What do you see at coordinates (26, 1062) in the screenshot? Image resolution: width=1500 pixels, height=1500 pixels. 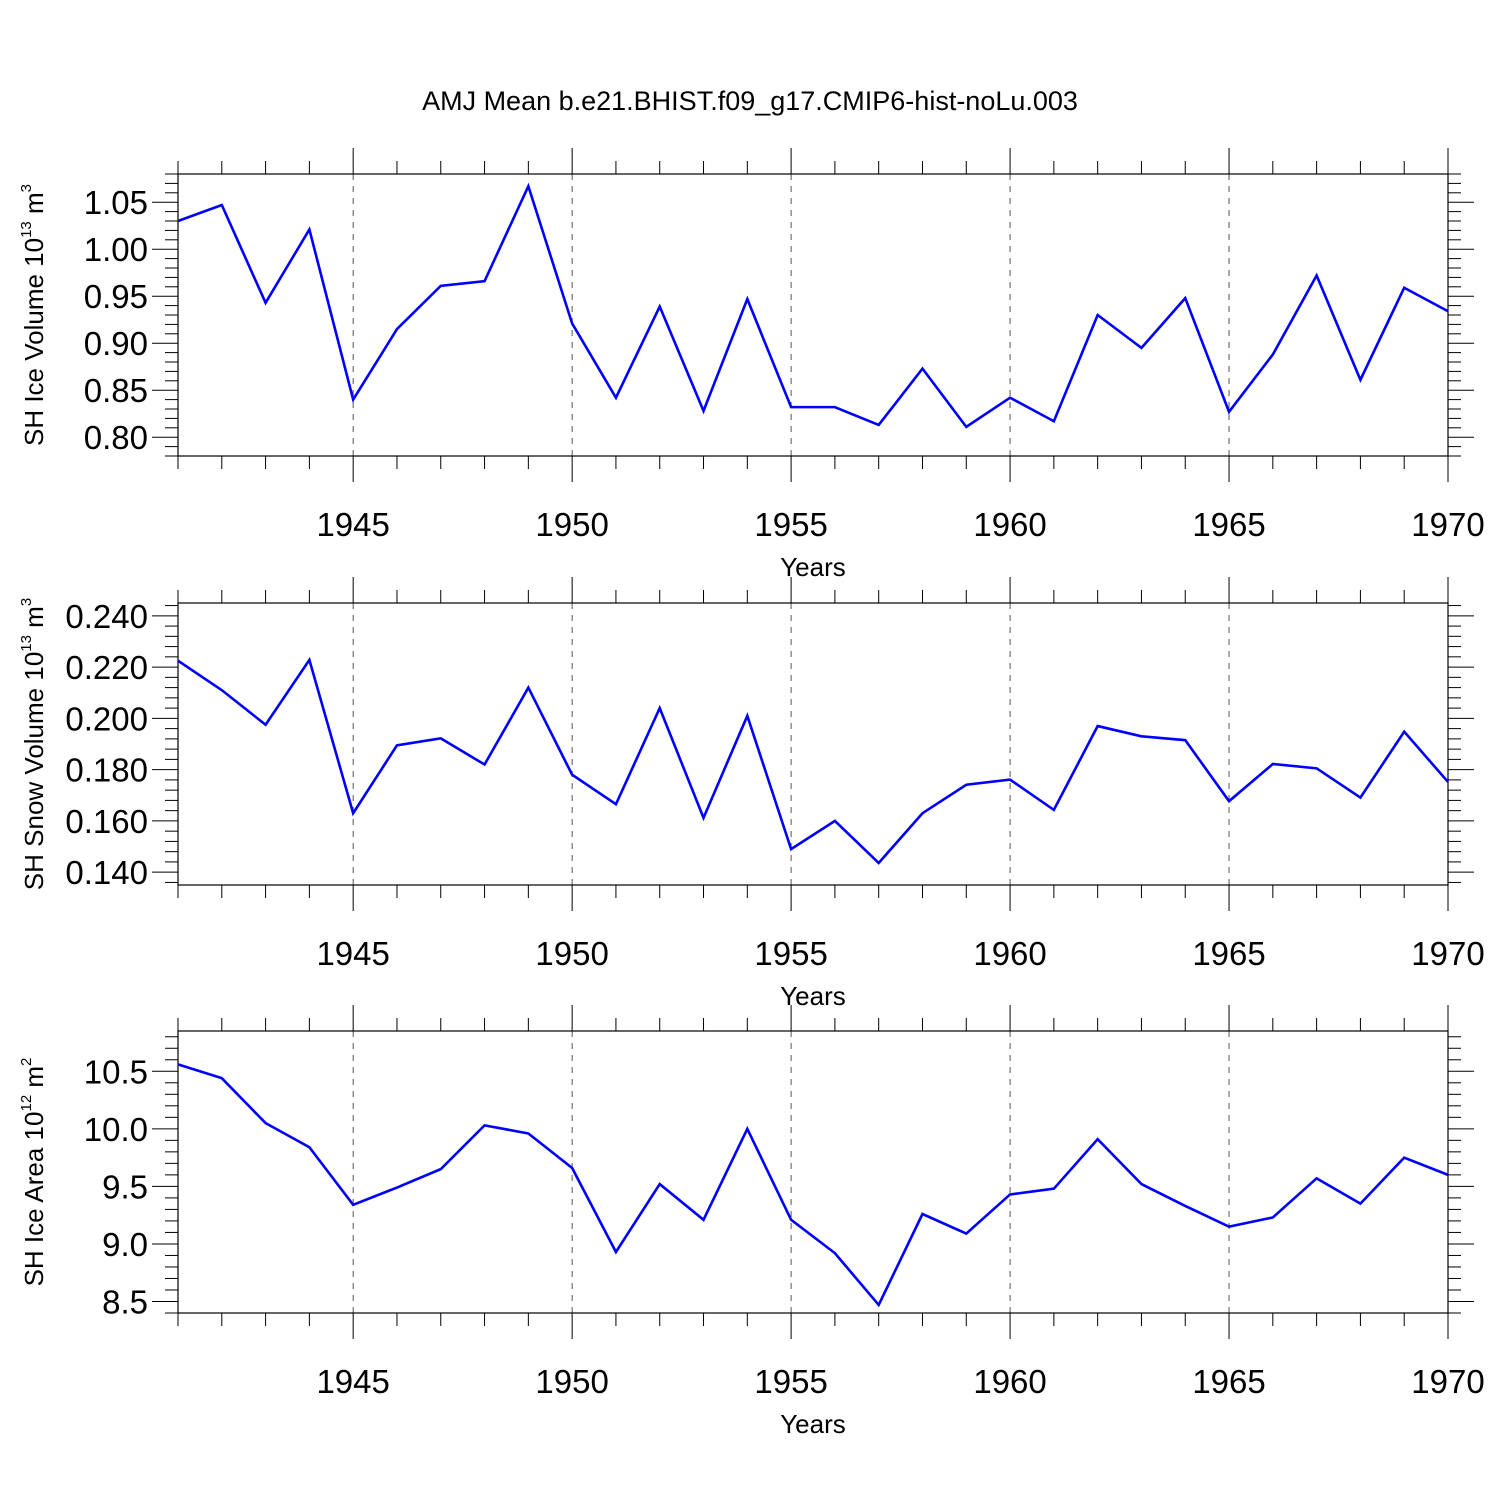 I see `y-axis-title-unit-exponent: 2` at bounding box center [26, 1062].